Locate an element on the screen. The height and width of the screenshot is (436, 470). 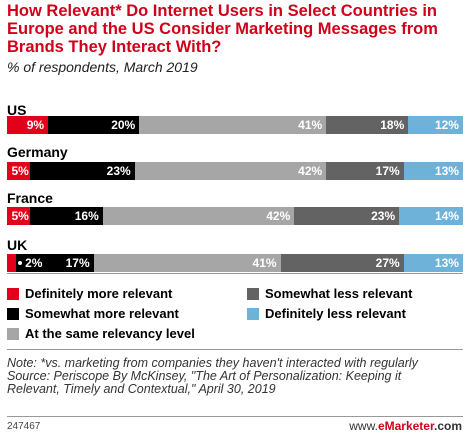
brand-name: eMarketer is located at coordinates (405, 426).